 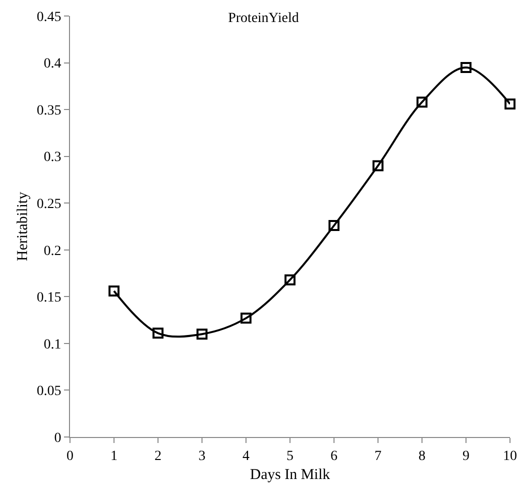 What do you see at coordinates (158, 456) in the screenshot?
I see `x-tick-label: 2` at bounding box center [158, 456].